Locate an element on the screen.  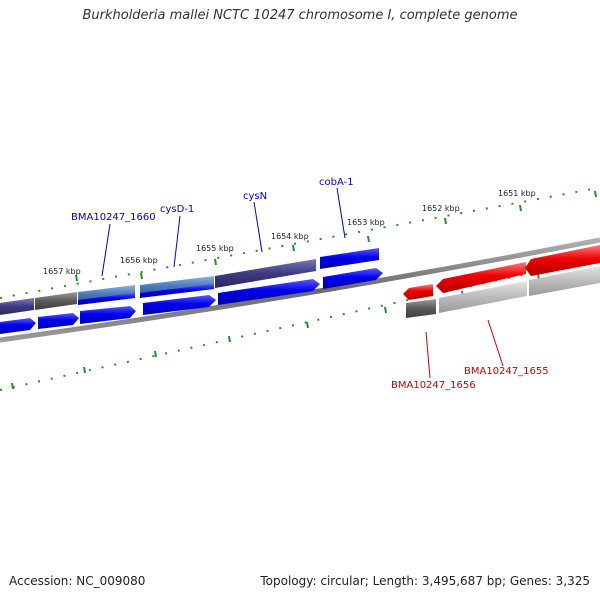
gene-label: BMA10247_1655 is located at coordinates (506, 371).